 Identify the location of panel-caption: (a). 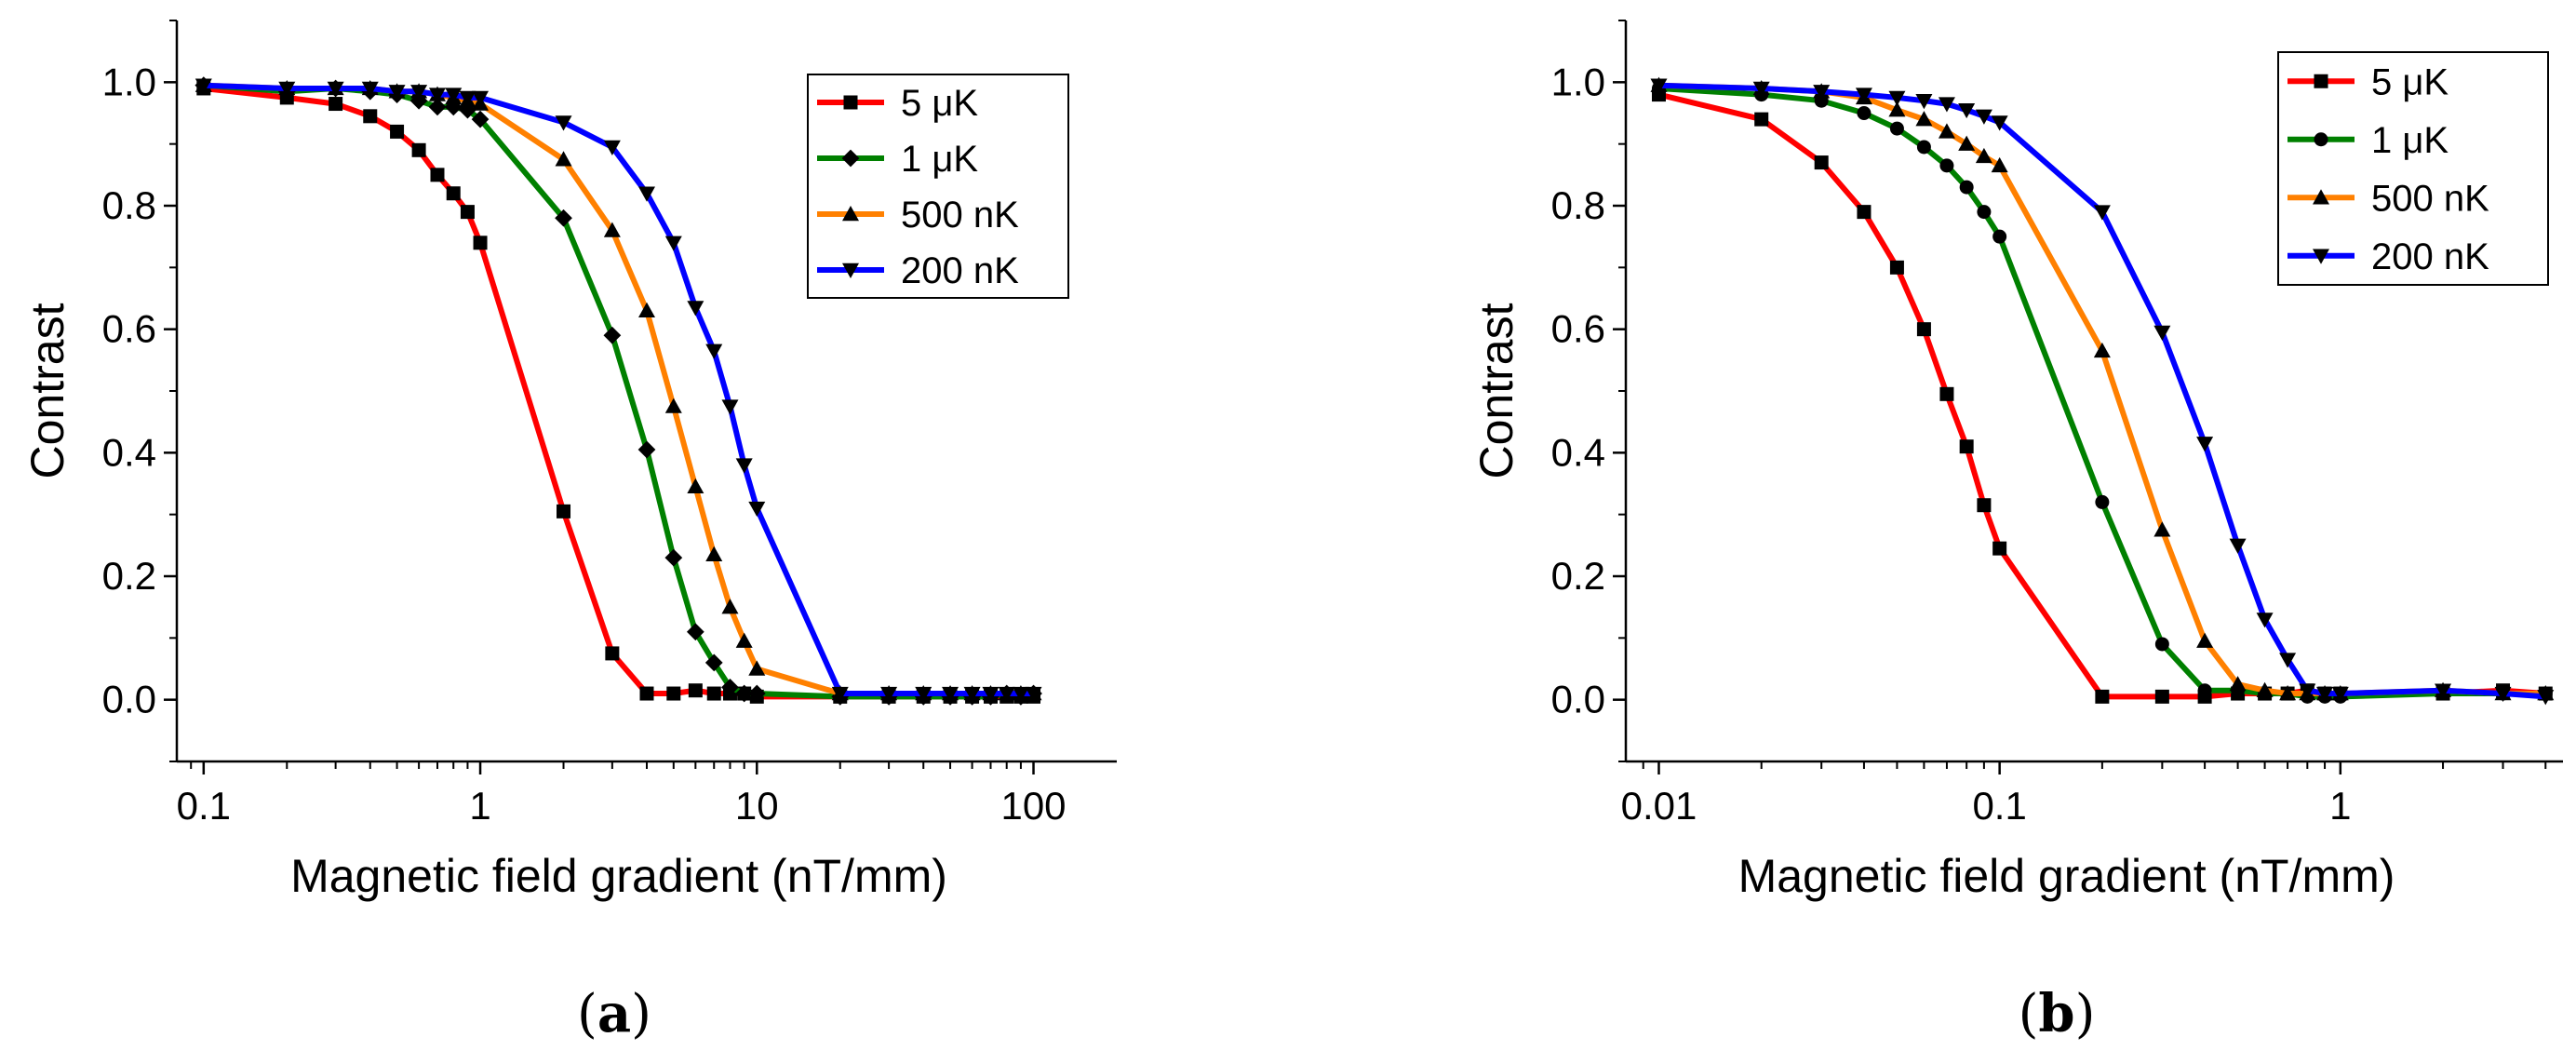
(614, 1013).